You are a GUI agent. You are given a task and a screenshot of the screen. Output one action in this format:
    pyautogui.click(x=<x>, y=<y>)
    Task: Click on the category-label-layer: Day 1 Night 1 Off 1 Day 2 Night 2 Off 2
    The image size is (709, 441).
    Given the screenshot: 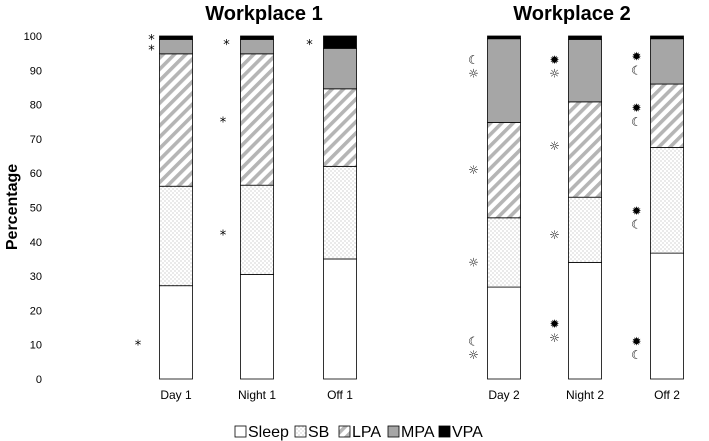 What is the action you would take?
    pyautogui.click(x=420, y=395)
    